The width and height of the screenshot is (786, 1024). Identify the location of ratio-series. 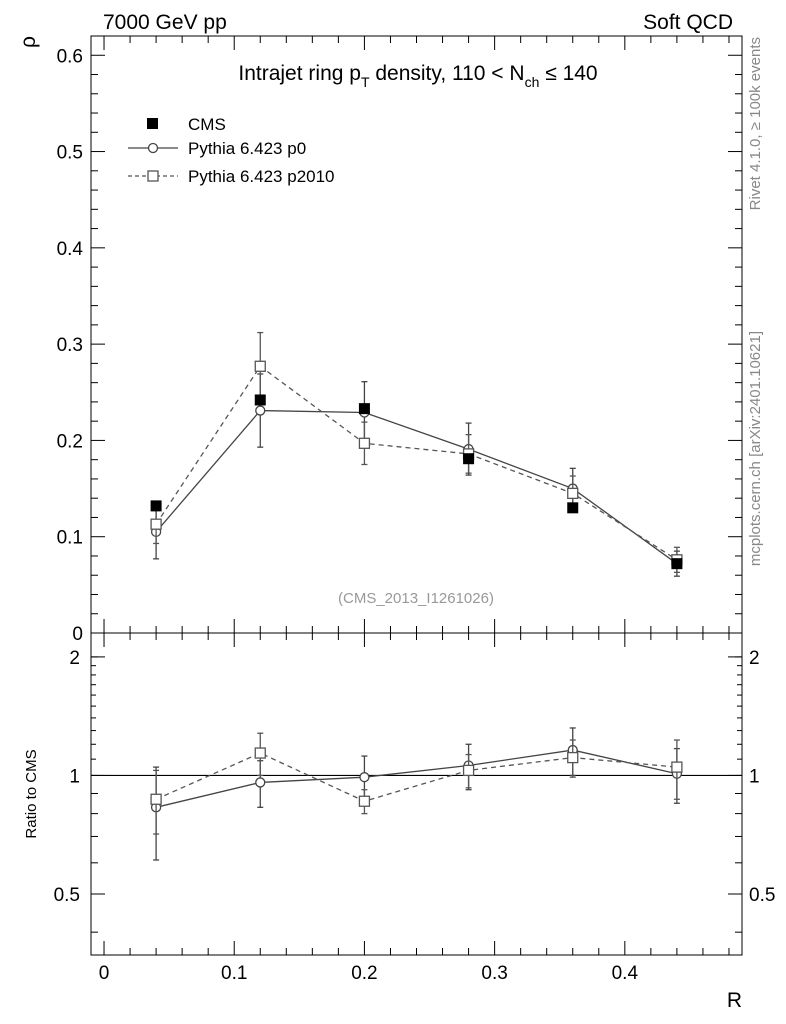
(416, 794).